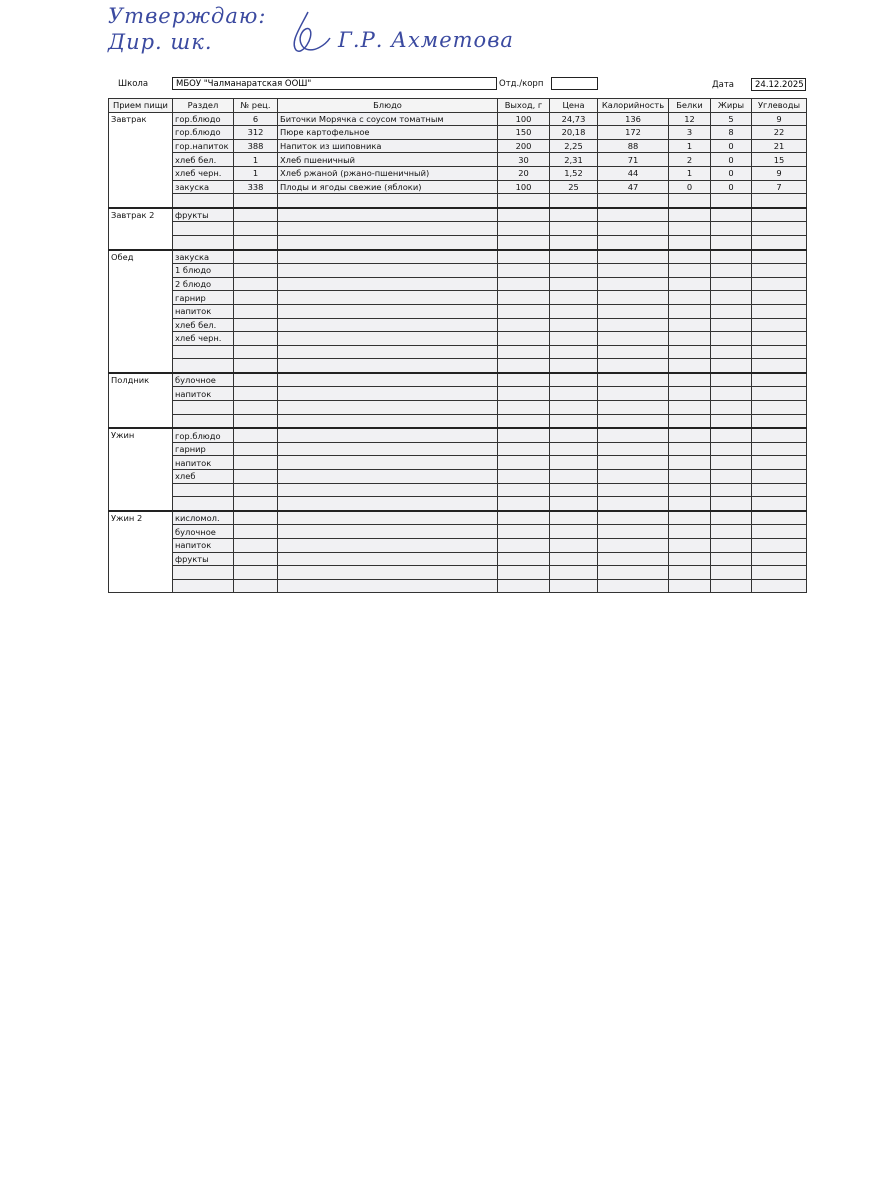 The image size is (872, 1200). I want to click on cell-output: 20, so click(523, 173).